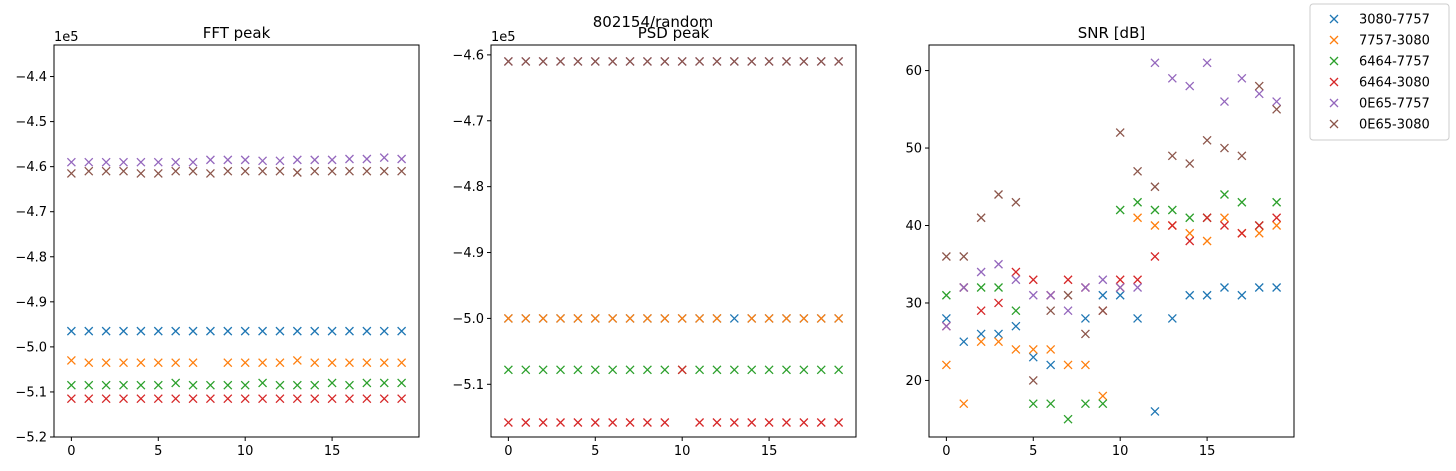 The image size is (1456, 471). What do you see at coordinates (66, 37) in the screenshot?
I see `axis-offset-label: 1e5` at bounding box center [66, 37].